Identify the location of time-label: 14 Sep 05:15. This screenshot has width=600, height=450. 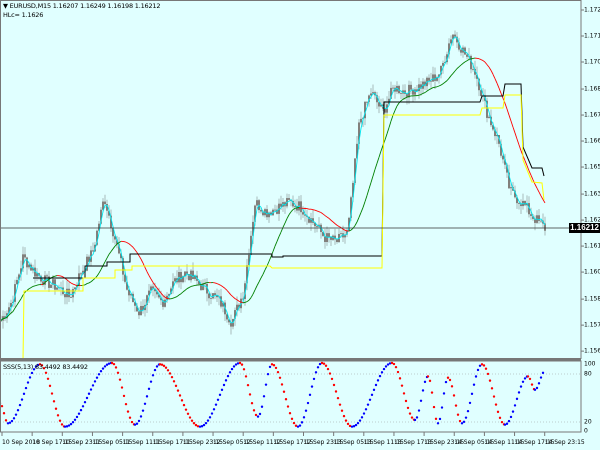
(474, 442).